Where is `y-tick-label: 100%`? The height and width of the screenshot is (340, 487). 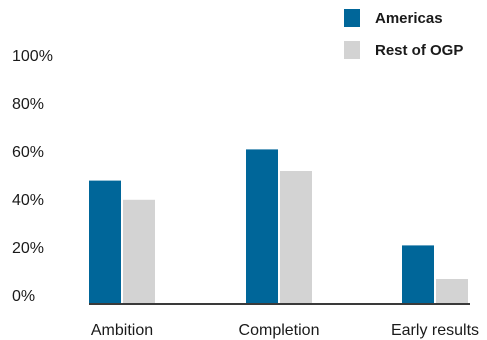
y-tick-label: 100% is located at coordinates (32, 56).